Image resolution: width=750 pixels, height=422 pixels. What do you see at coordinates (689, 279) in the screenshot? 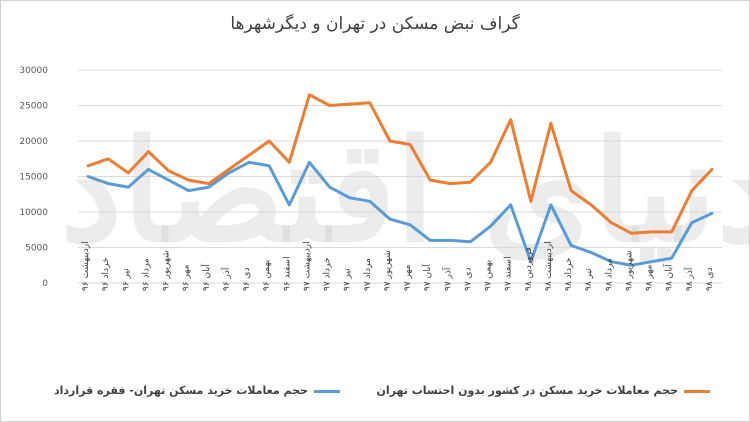
I see `x-tick-label: آذر ۹۸` at bounding box center [689, 279].